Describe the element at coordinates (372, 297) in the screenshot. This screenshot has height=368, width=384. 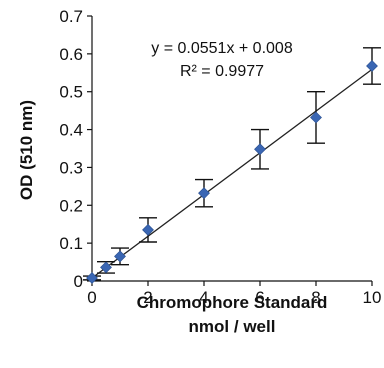
I see `x-tick-label: 10` at that location.